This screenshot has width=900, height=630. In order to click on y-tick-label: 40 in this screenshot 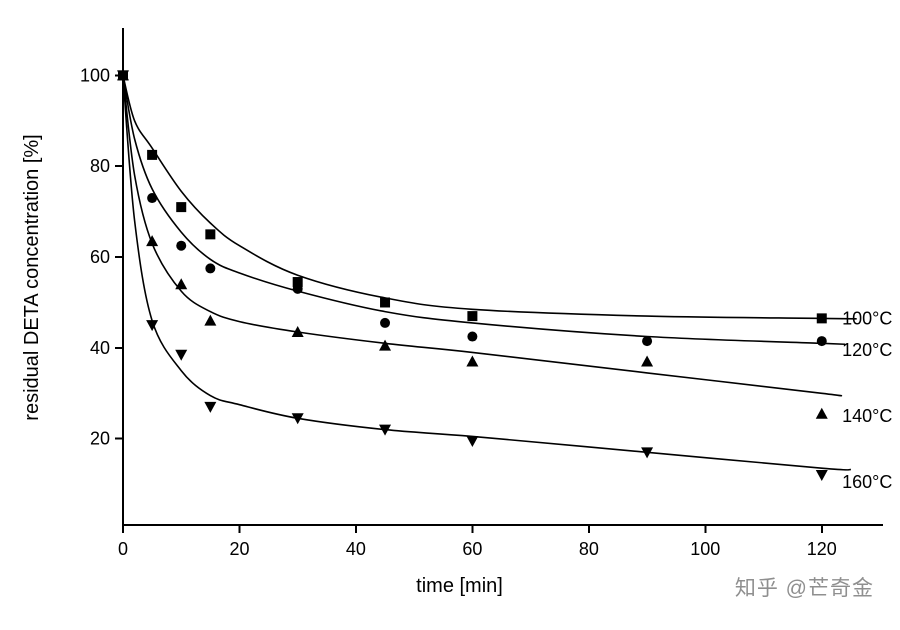, I will do `click(100, 348)`.